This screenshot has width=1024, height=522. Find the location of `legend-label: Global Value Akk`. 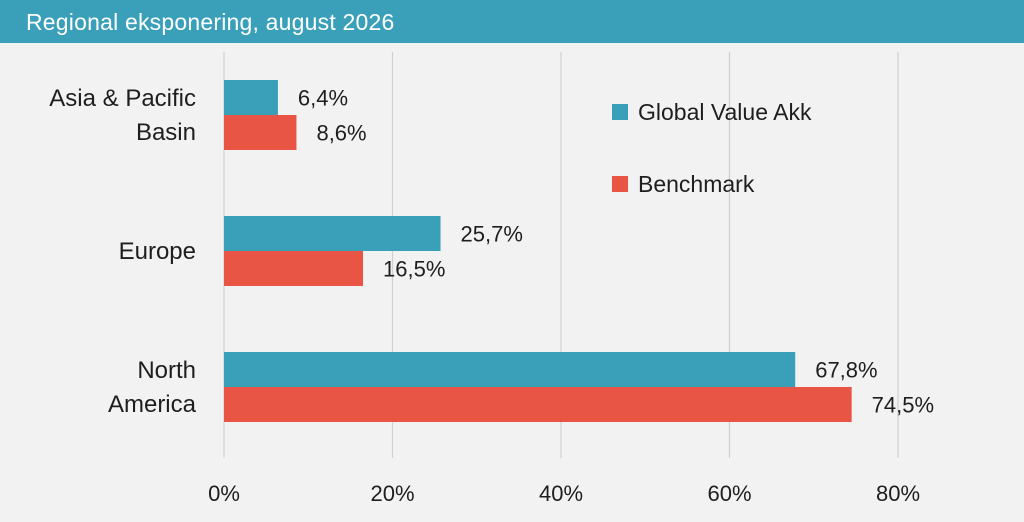

legend-label: Global Value Akk is located at coordinates (725, 112).